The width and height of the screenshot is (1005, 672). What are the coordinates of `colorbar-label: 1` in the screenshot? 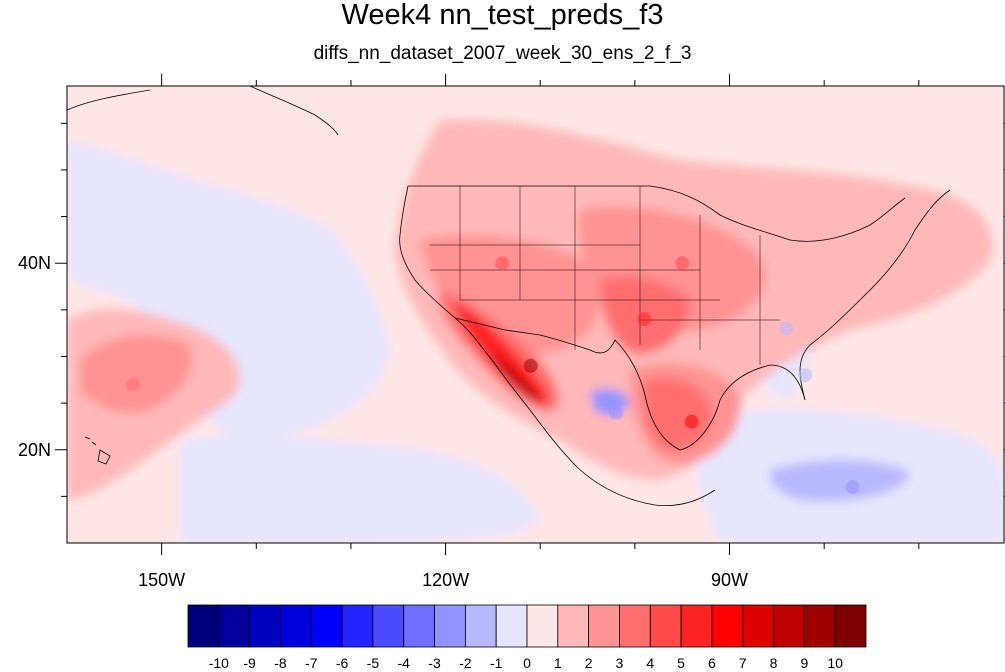 It's located at (557, 663).